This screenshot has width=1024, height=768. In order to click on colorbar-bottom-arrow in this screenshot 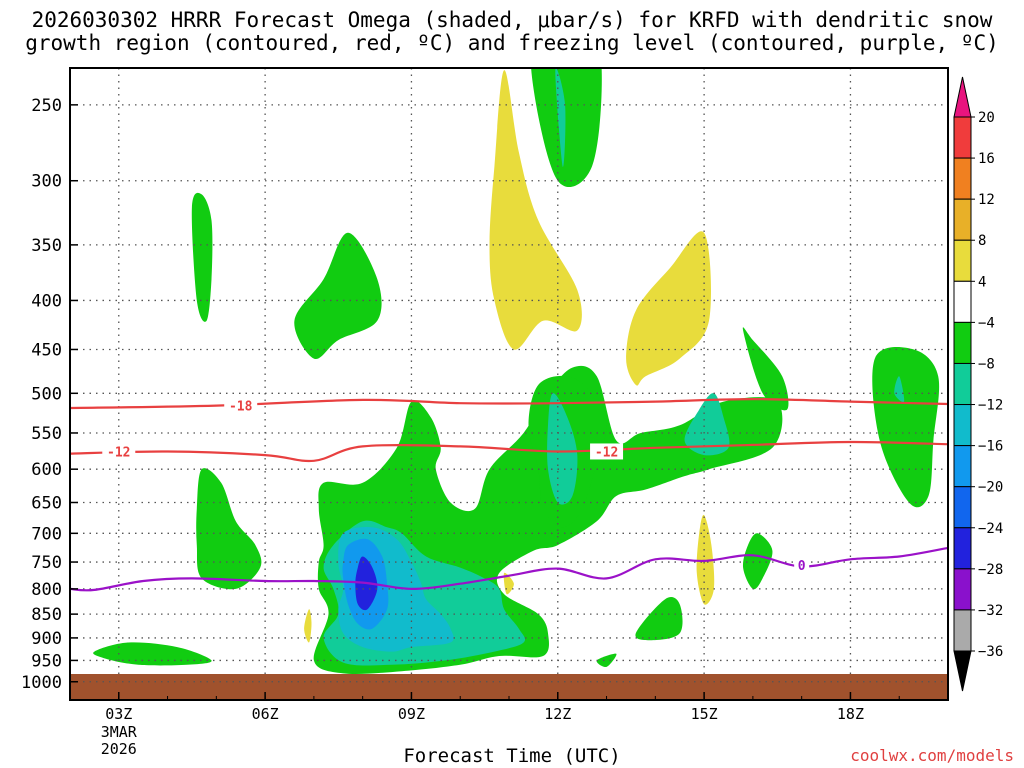, I will do `click(962, 671)`.